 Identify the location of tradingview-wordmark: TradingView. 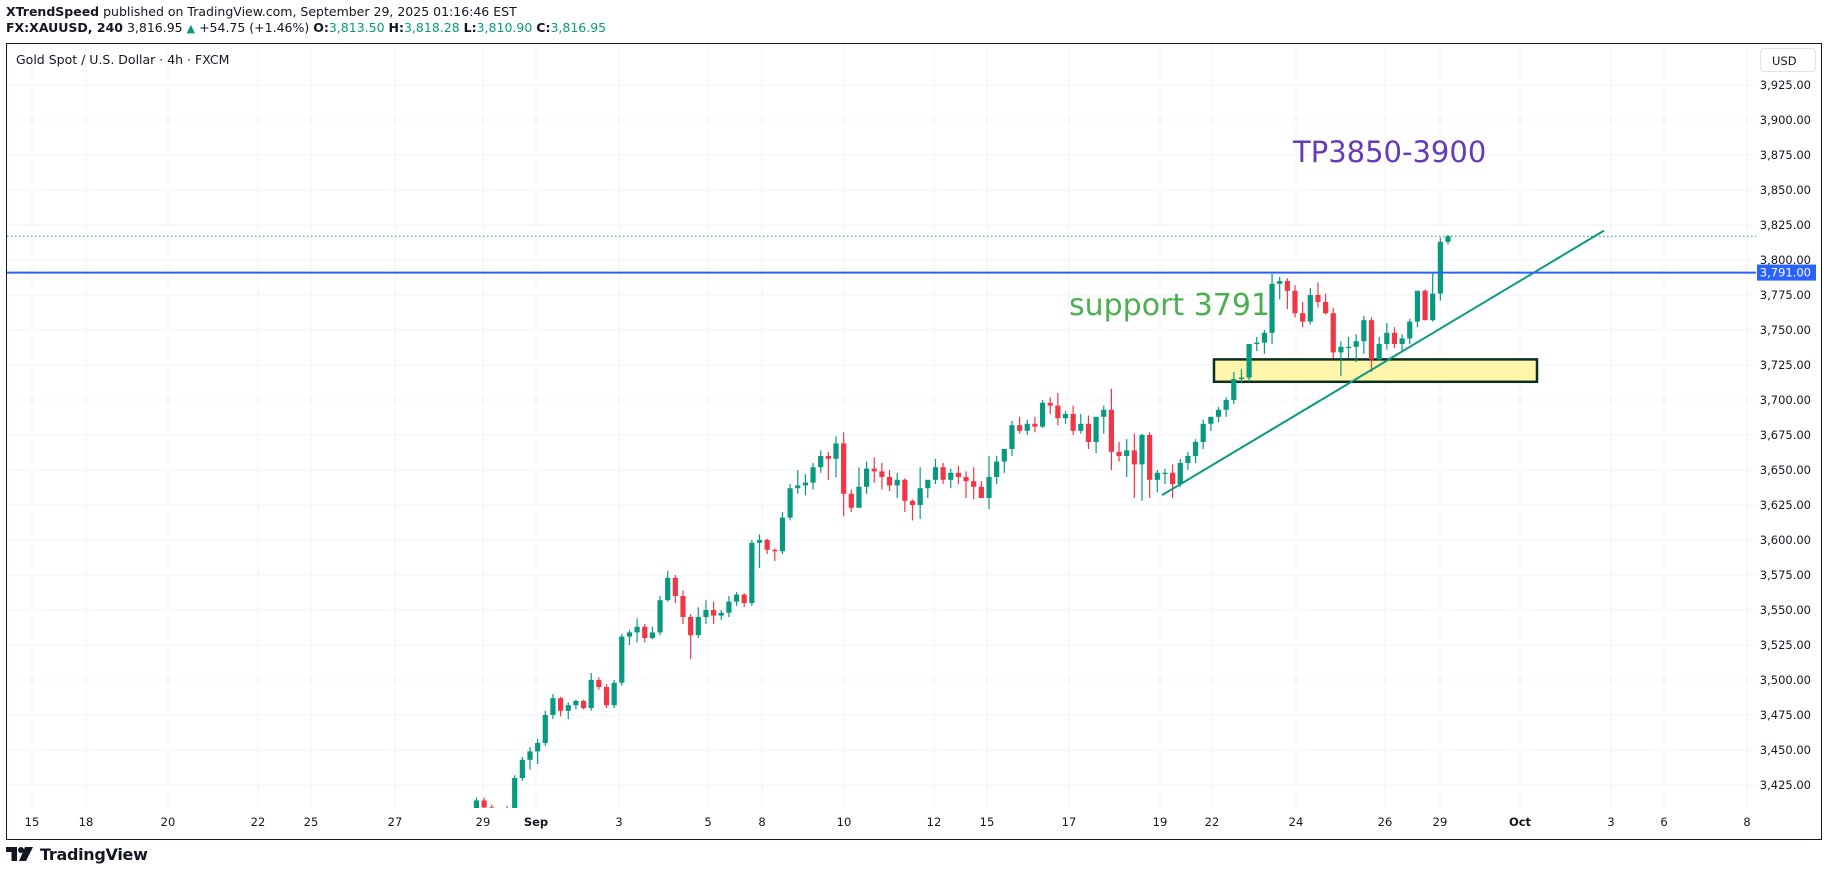
(94, 854).